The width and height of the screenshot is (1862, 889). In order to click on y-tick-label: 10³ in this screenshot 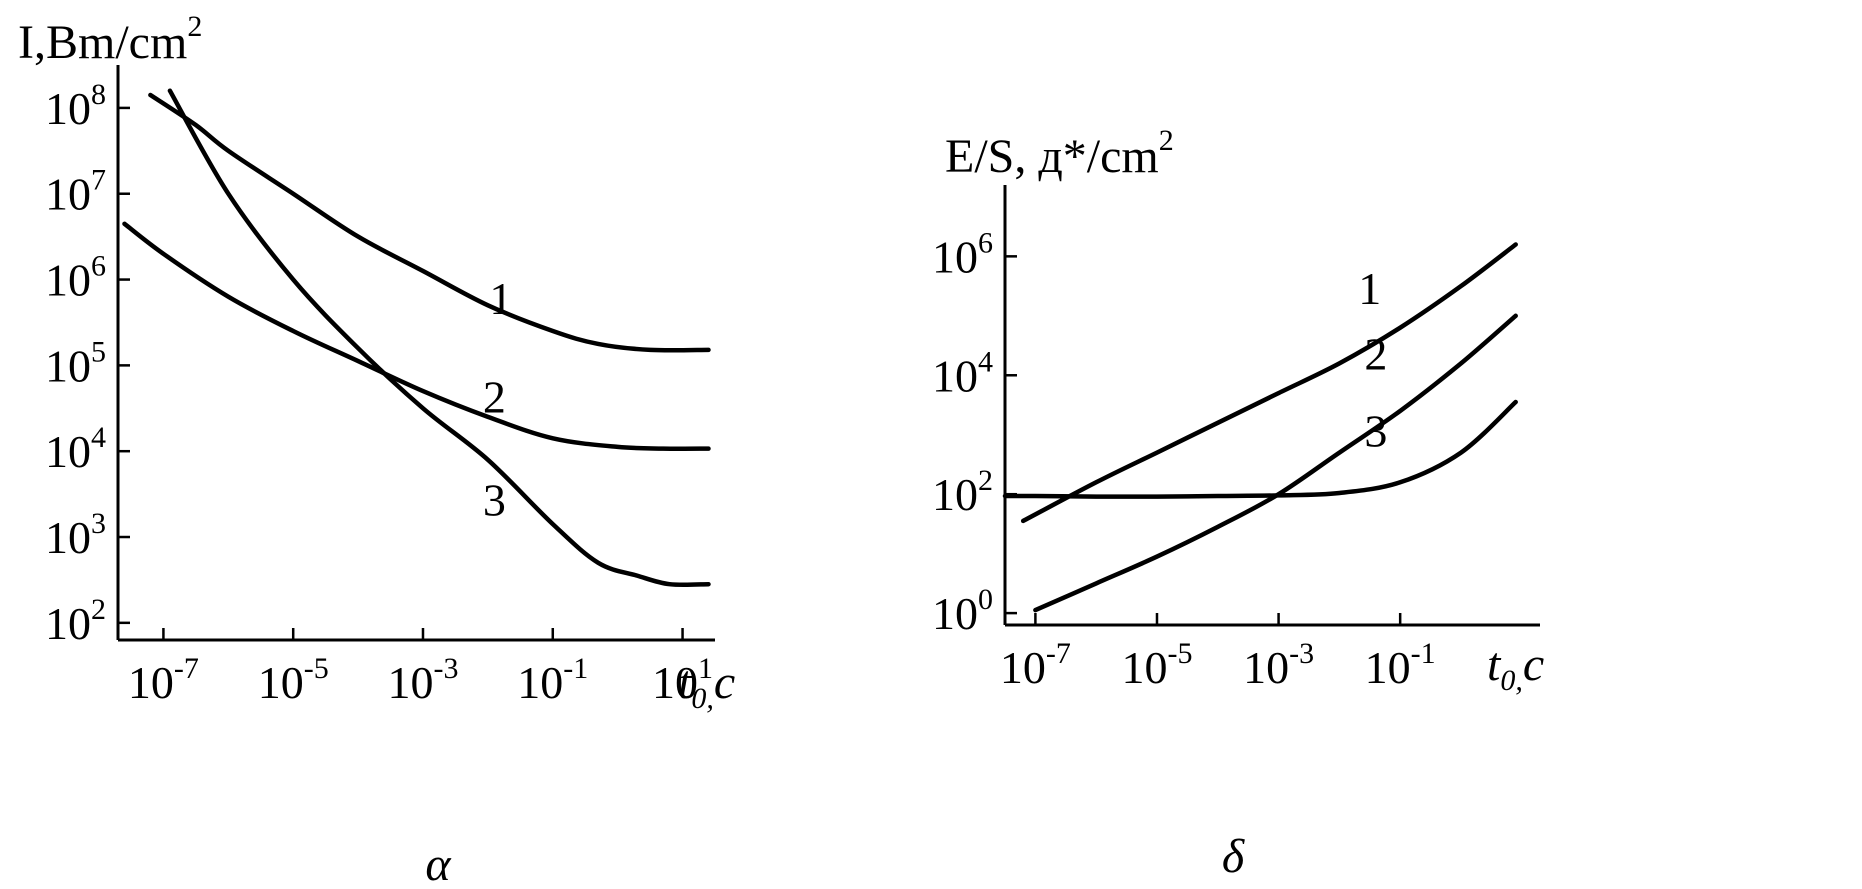, I will do `click(75, 535)`.